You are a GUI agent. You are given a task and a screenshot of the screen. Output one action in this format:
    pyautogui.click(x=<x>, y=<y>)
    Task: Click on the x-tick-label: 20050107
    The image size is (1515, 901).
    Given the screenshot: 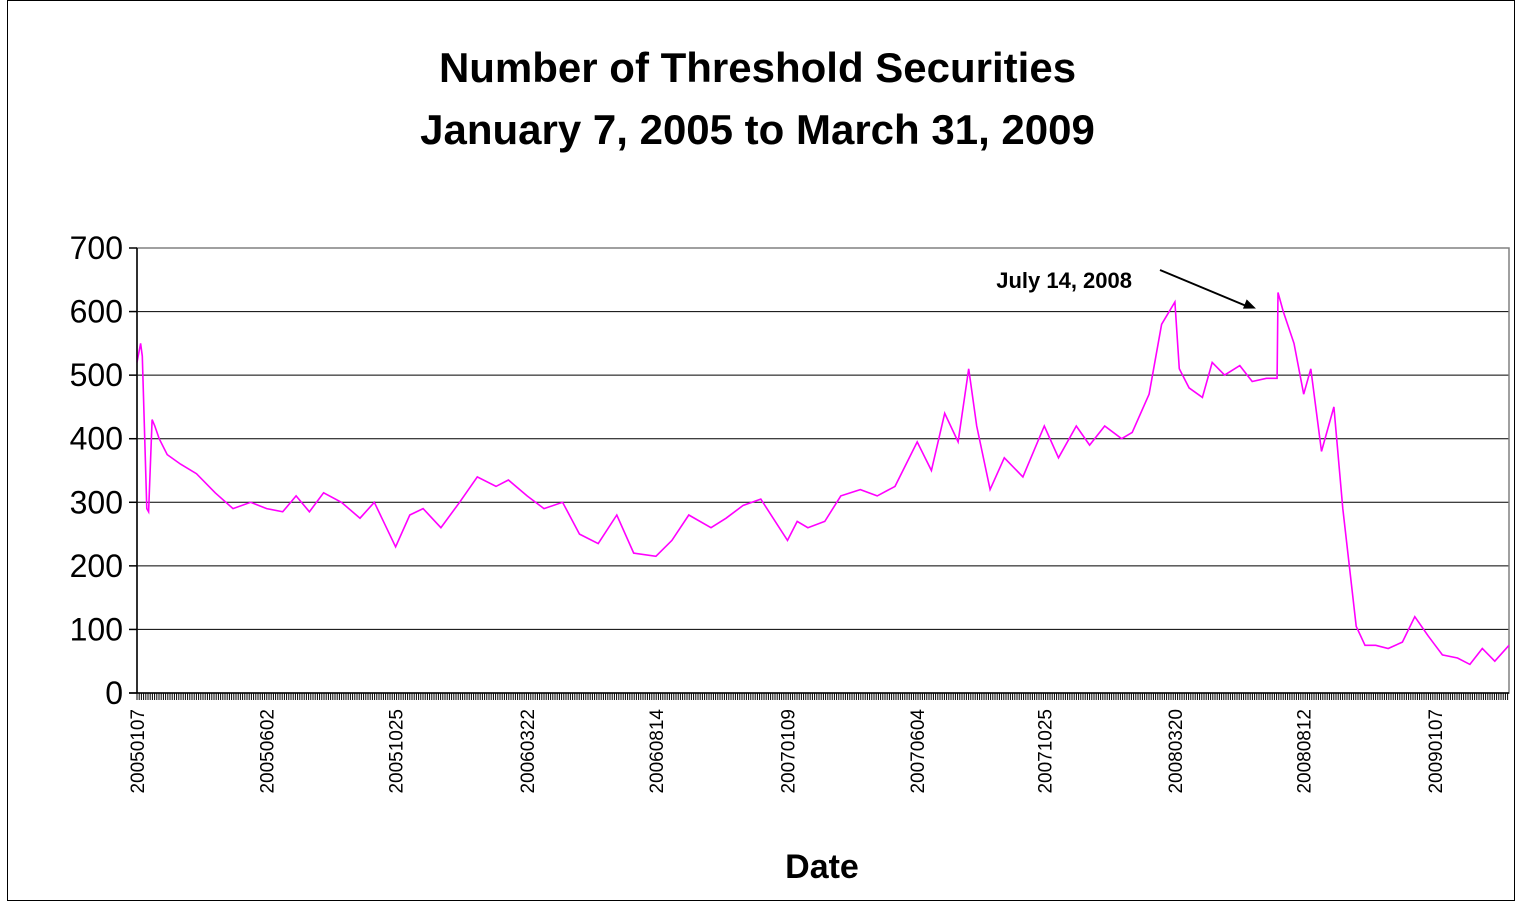 What is the action you would take?
    pyautogui.click(x=138, y=751)
    